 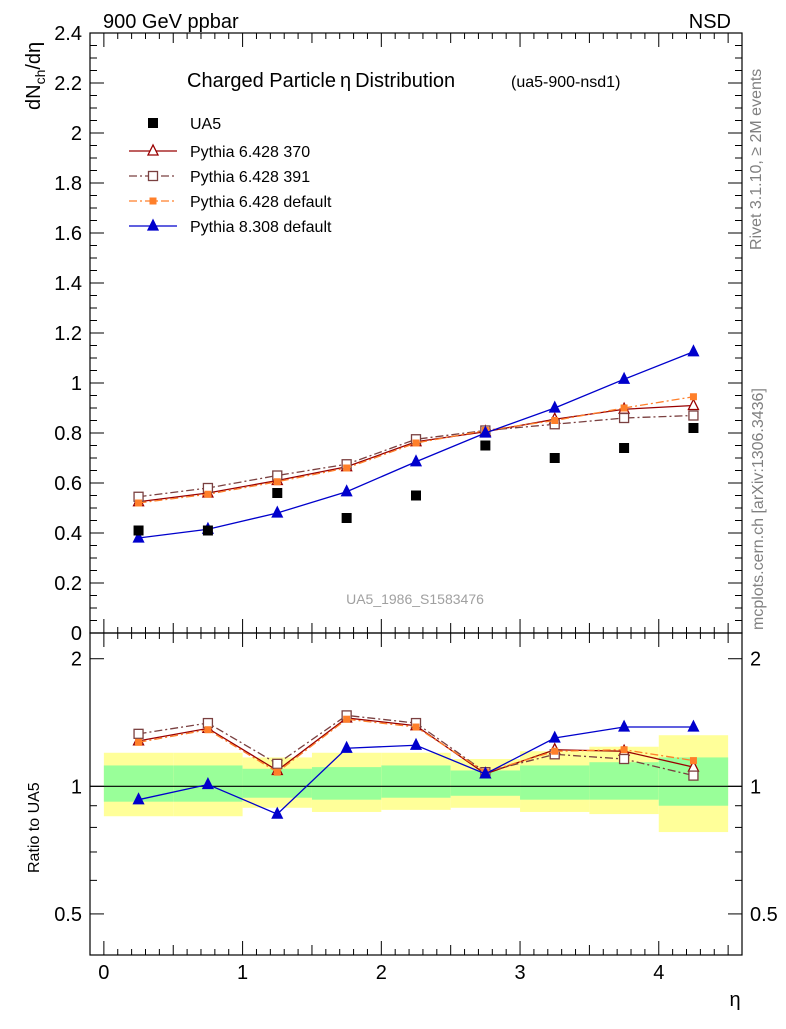 I want to click on x-tick-label: 1, so click(x=242, y=973).